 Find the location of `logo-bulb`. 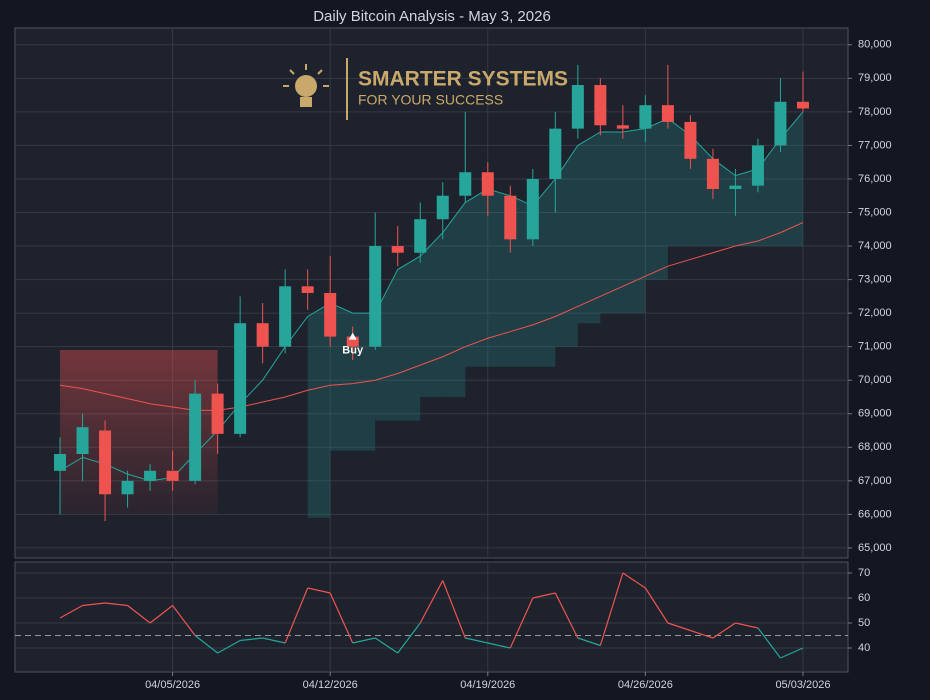

logo-bulb is located at coordinates (306, 86).